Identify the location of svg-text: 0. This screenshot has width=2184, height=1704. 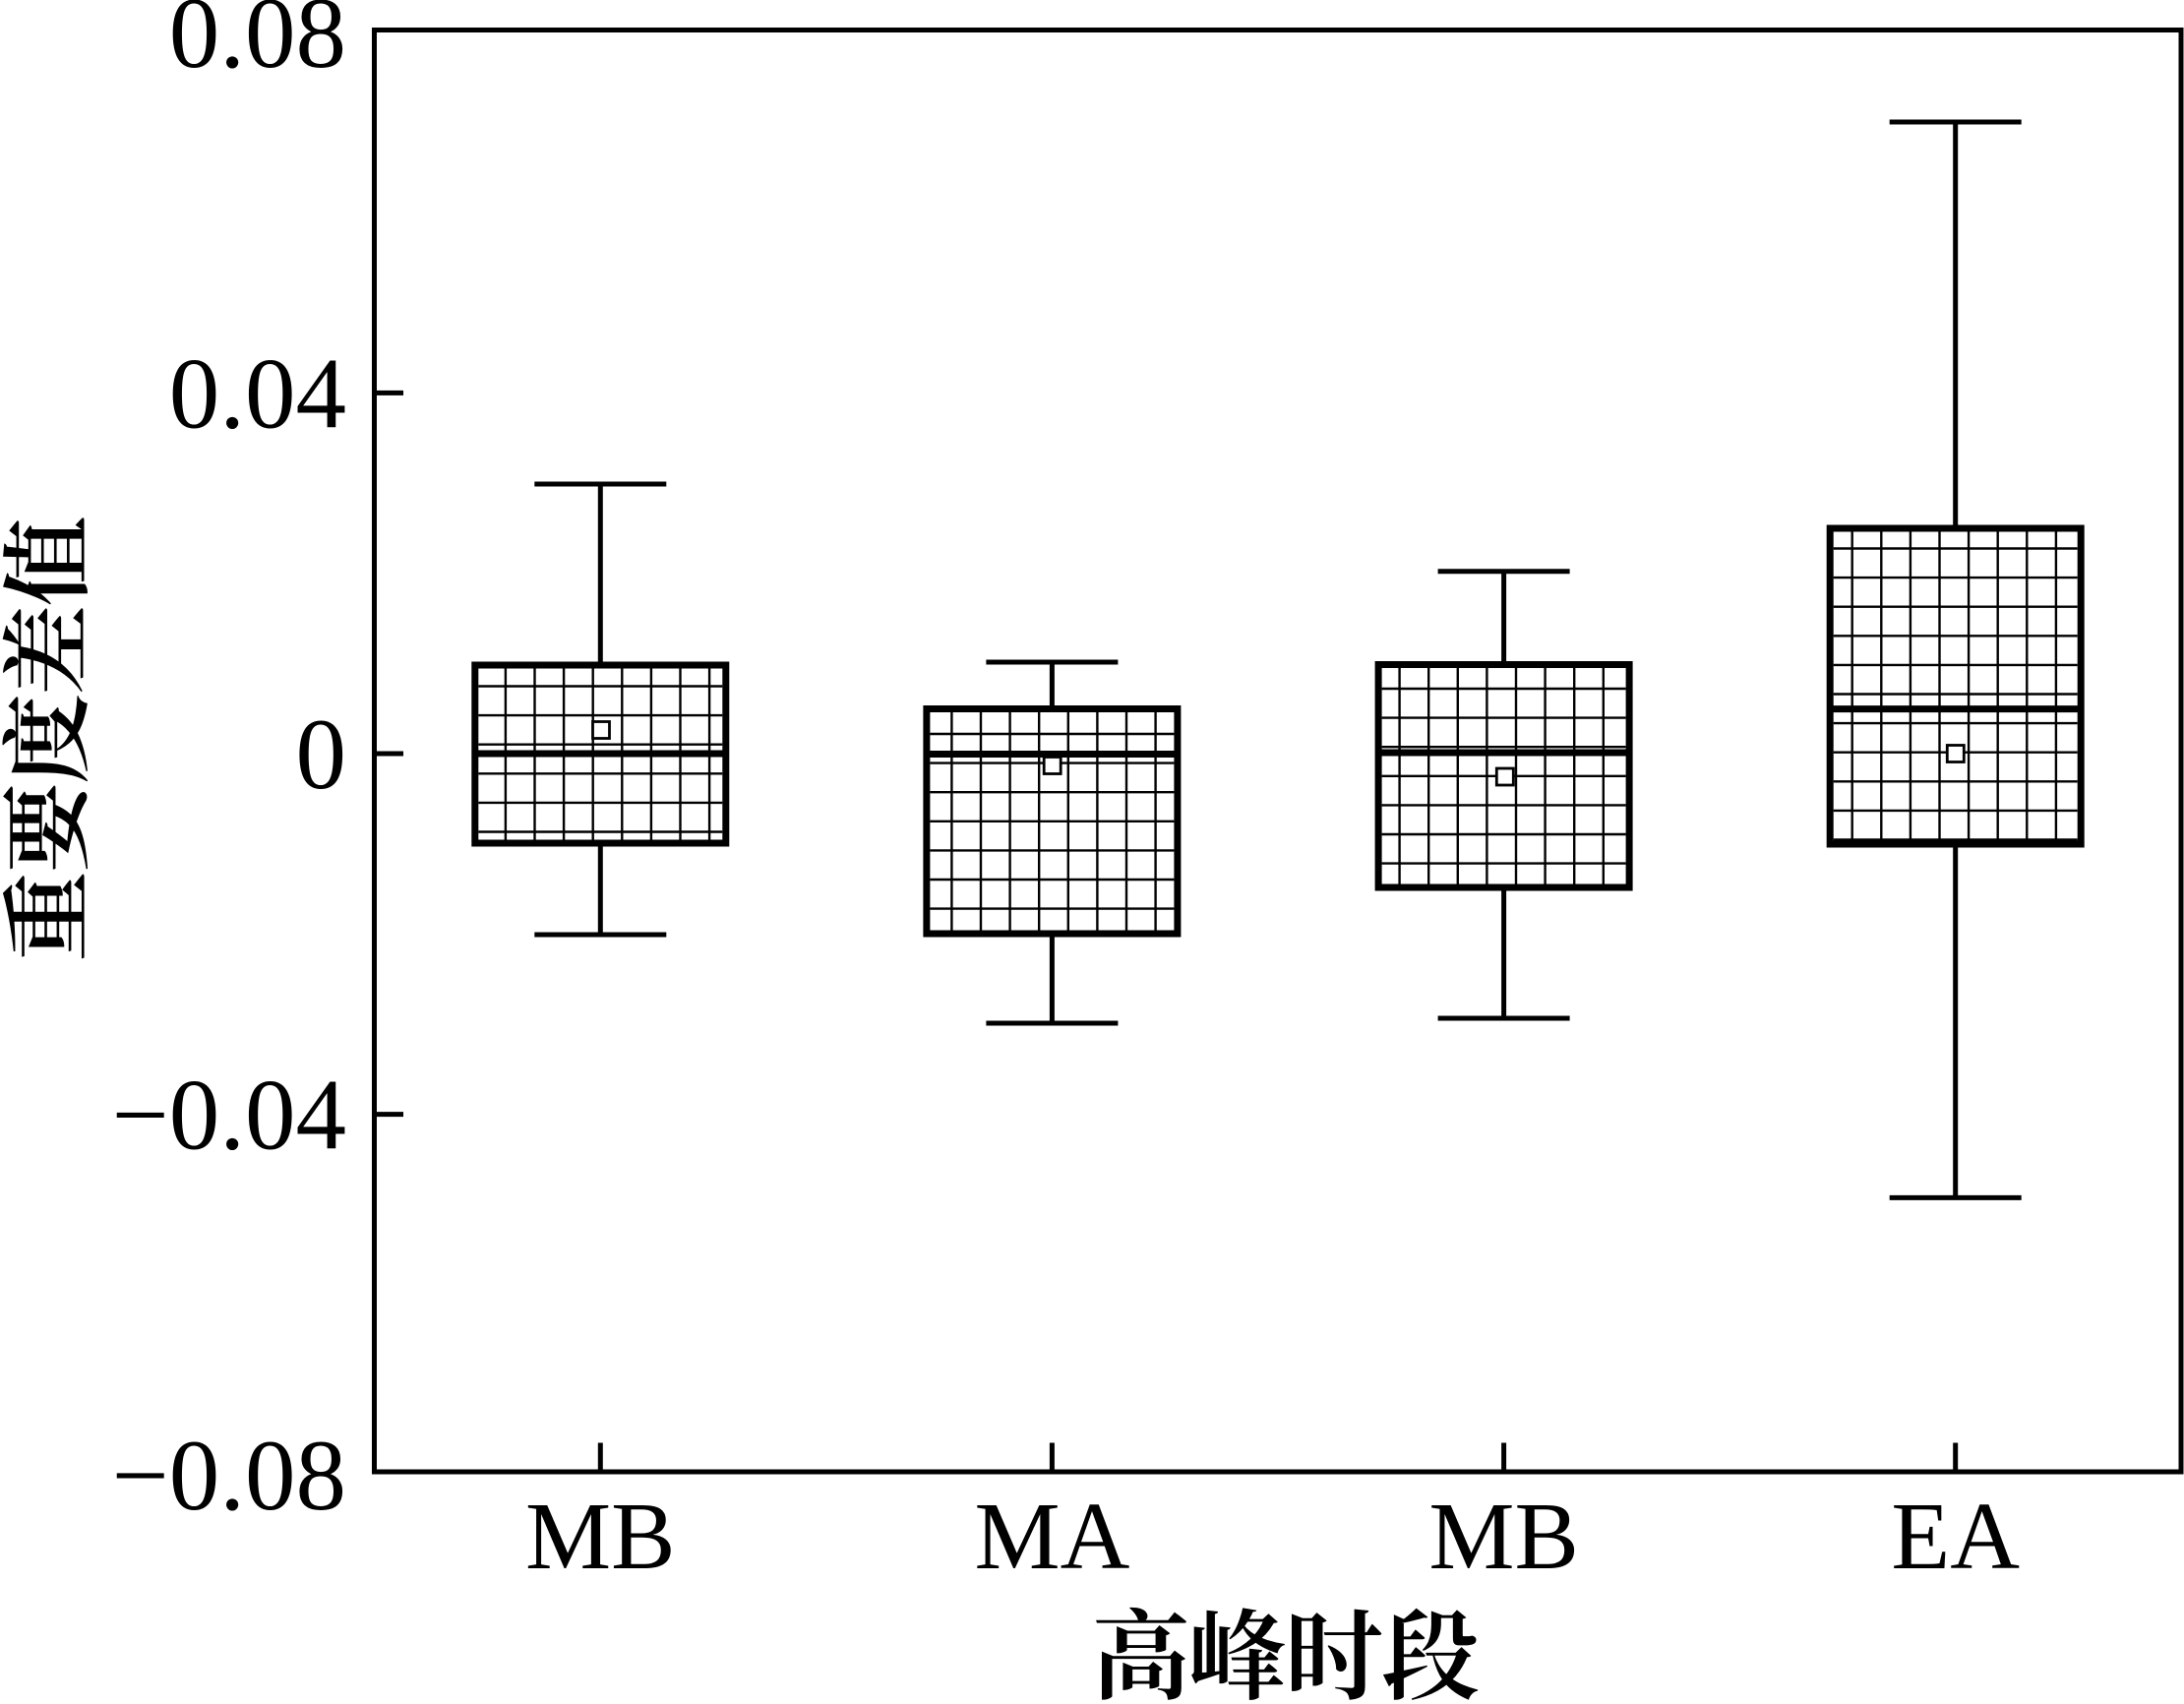
(321, 755).